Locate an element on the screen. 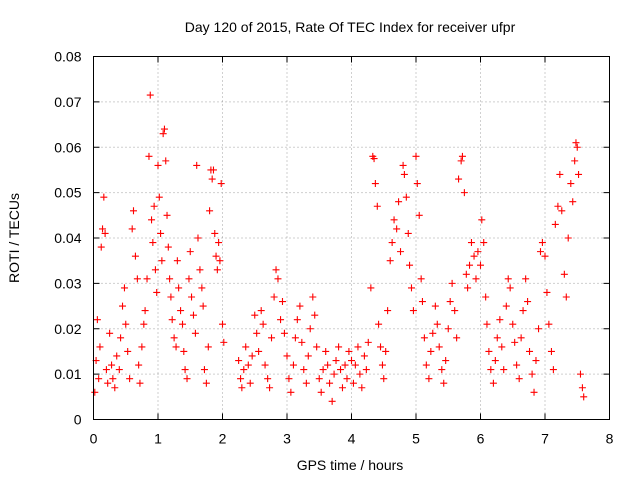  x-tick-label: 7 is located at coordinates (545, 439).